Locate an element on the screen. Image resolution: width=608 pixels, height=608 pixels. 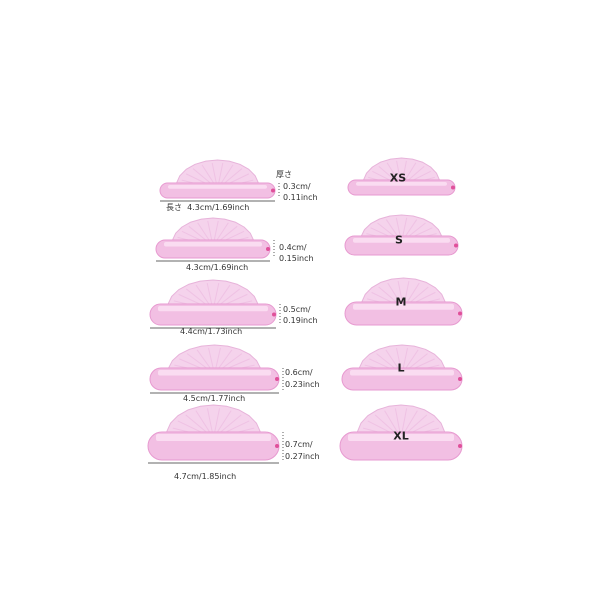
thickness-inch: 0.15inch is located at coordinates (296, 258).